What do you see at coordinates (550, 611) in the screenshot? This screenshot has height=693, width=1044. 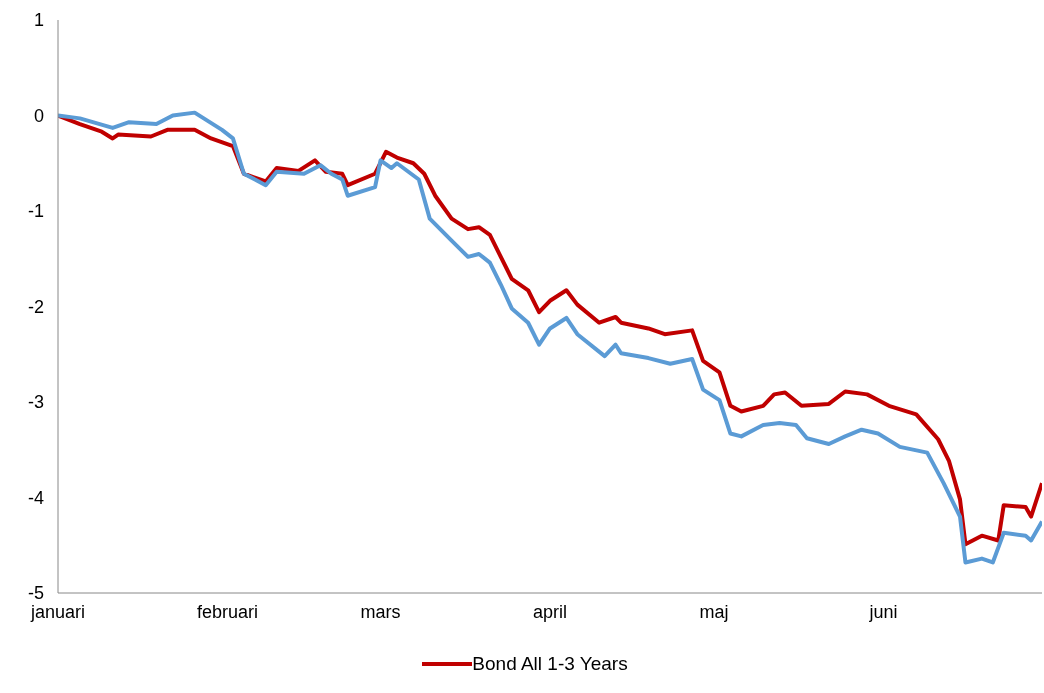 I see `x-tick-label: april` at bounding box center [550, 611].